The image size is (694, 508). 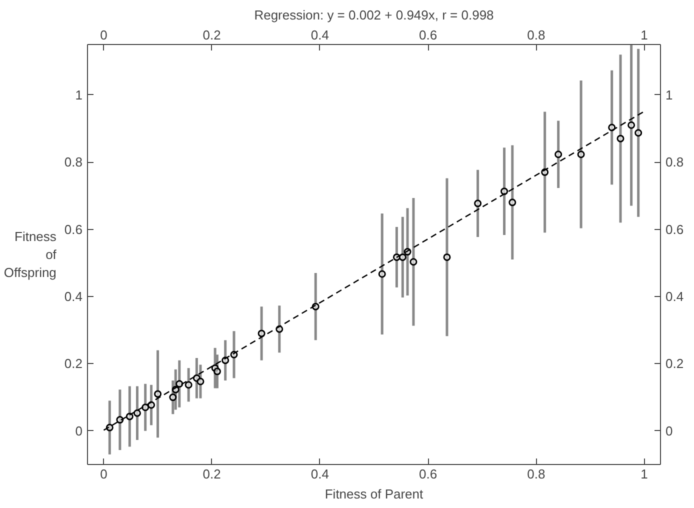 What do you see at coordinates (104, 474) in the screenshot?
I see `x2-tick-label: 0` at bounding box center [104, 474].